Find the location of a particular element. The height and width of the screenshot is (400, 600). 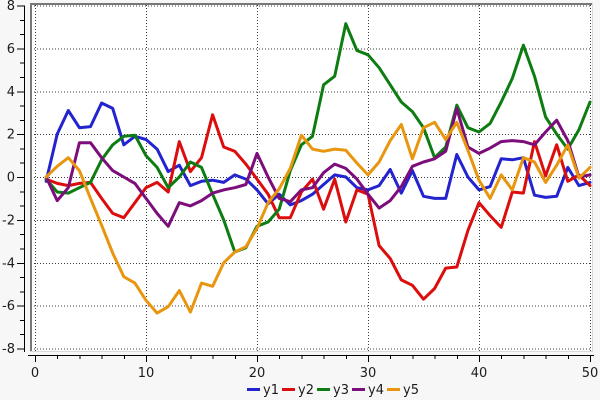

legend: y1 y2 y3 y4 y5 is located at coordinates (333, 390).